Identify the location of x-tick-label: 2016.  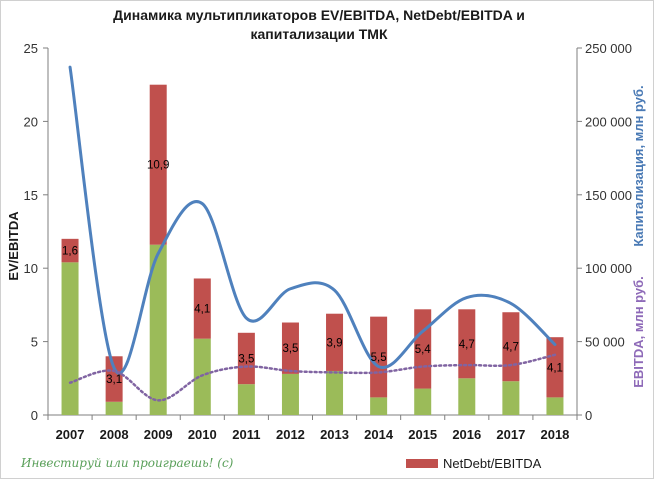
(466, 434).